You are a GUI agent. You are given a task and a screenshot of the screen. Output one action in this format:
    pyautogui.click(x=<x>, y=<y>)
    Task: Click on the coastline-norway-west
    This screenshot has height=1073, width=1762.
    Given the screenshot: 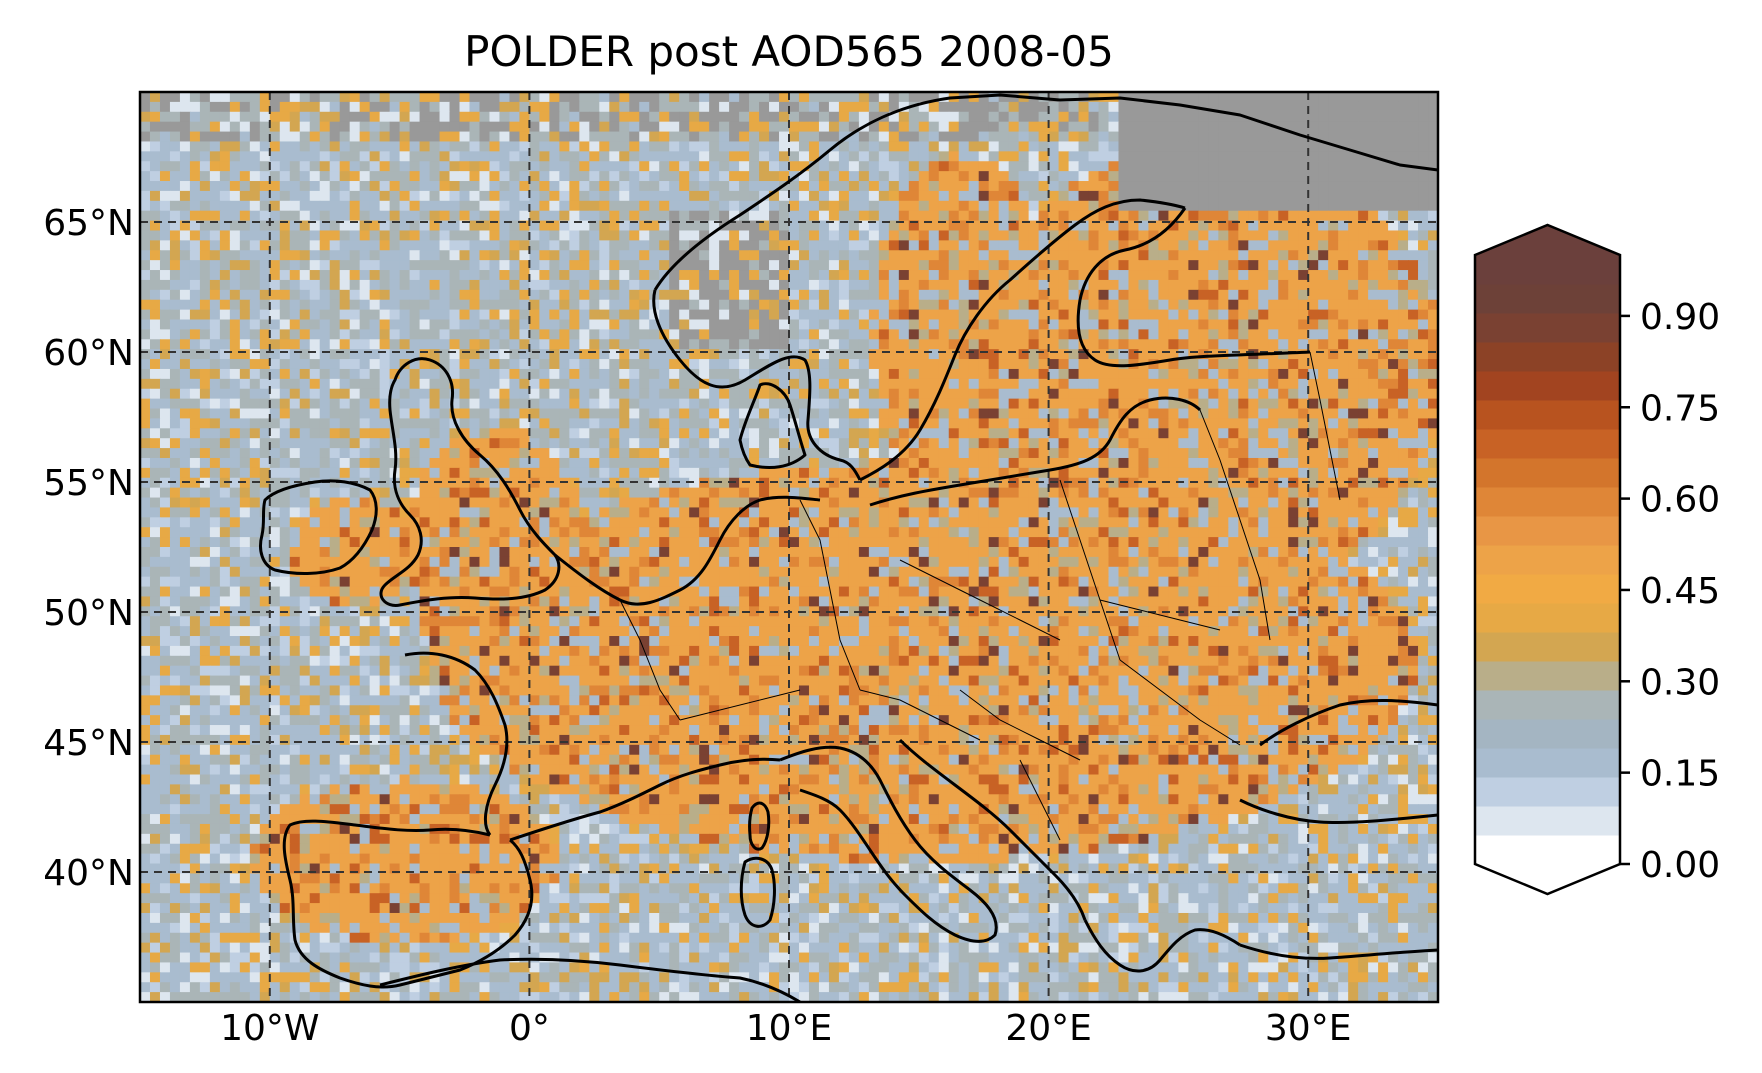 What is the action you would take?
    pyautogui.click(x=757, y=385)
    